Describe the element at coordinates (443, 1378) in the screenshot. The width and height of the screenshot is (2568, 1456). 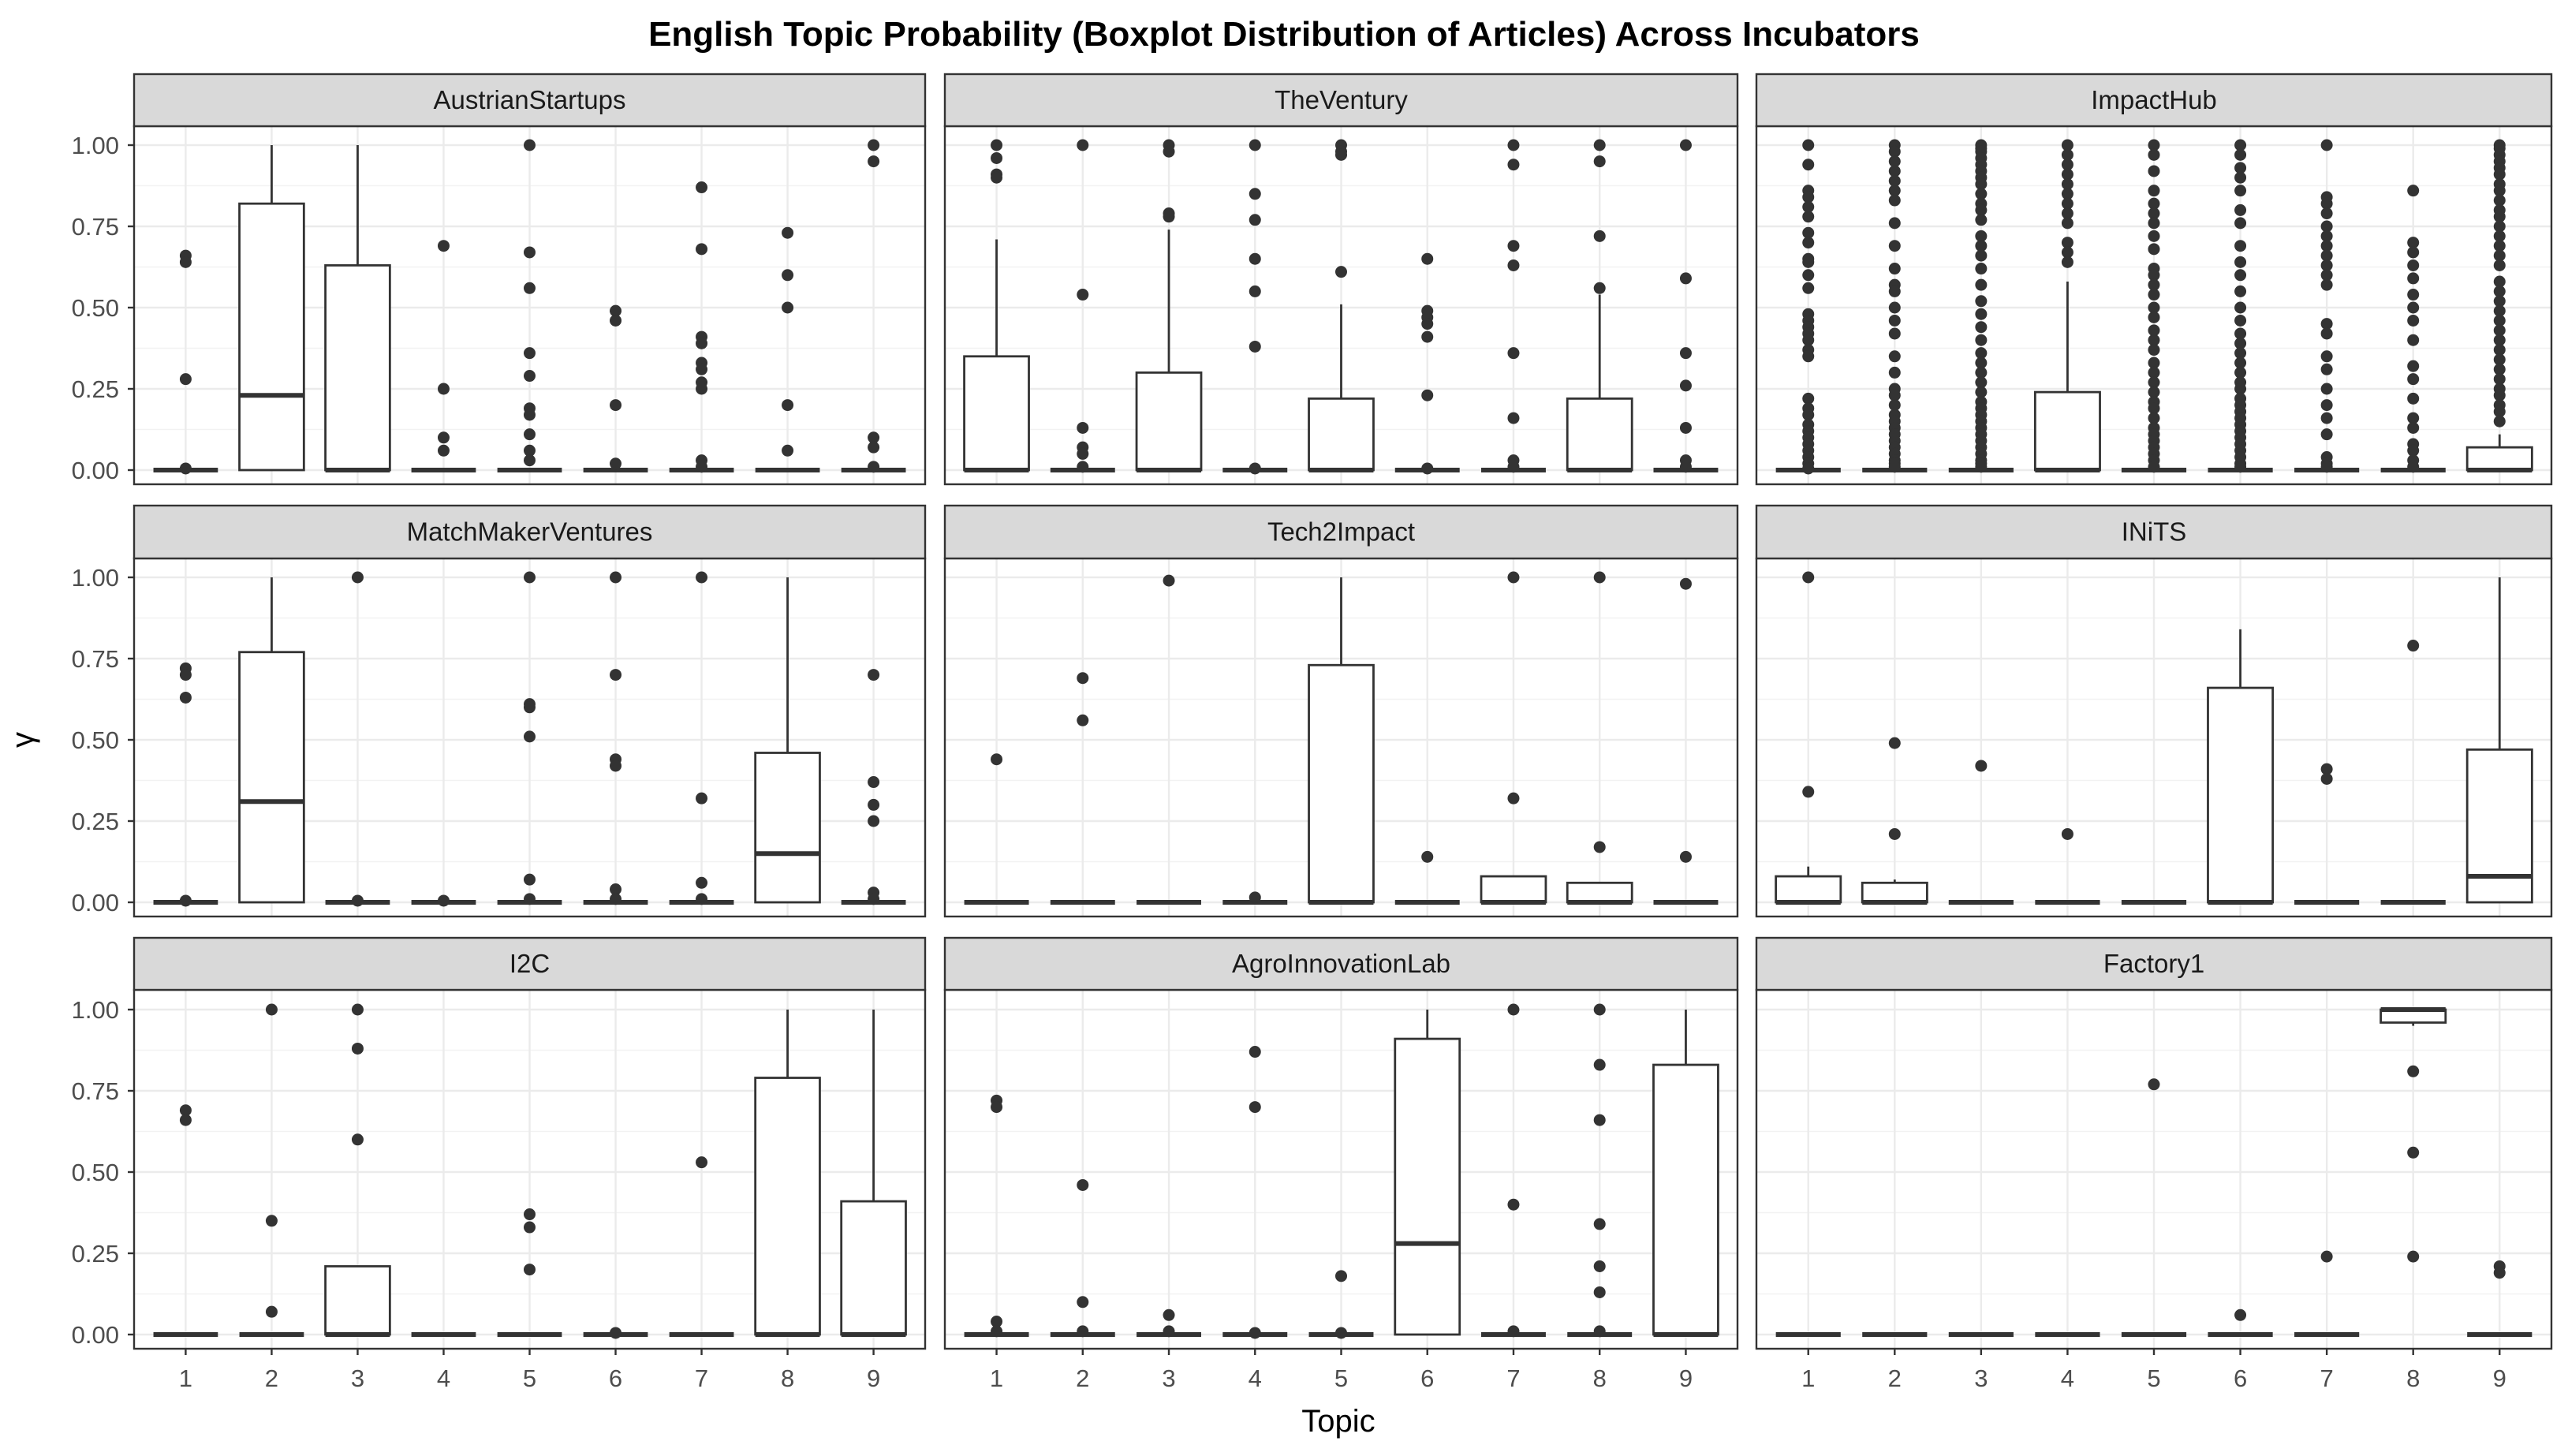
I see `x-tick-label: 4` at that location.